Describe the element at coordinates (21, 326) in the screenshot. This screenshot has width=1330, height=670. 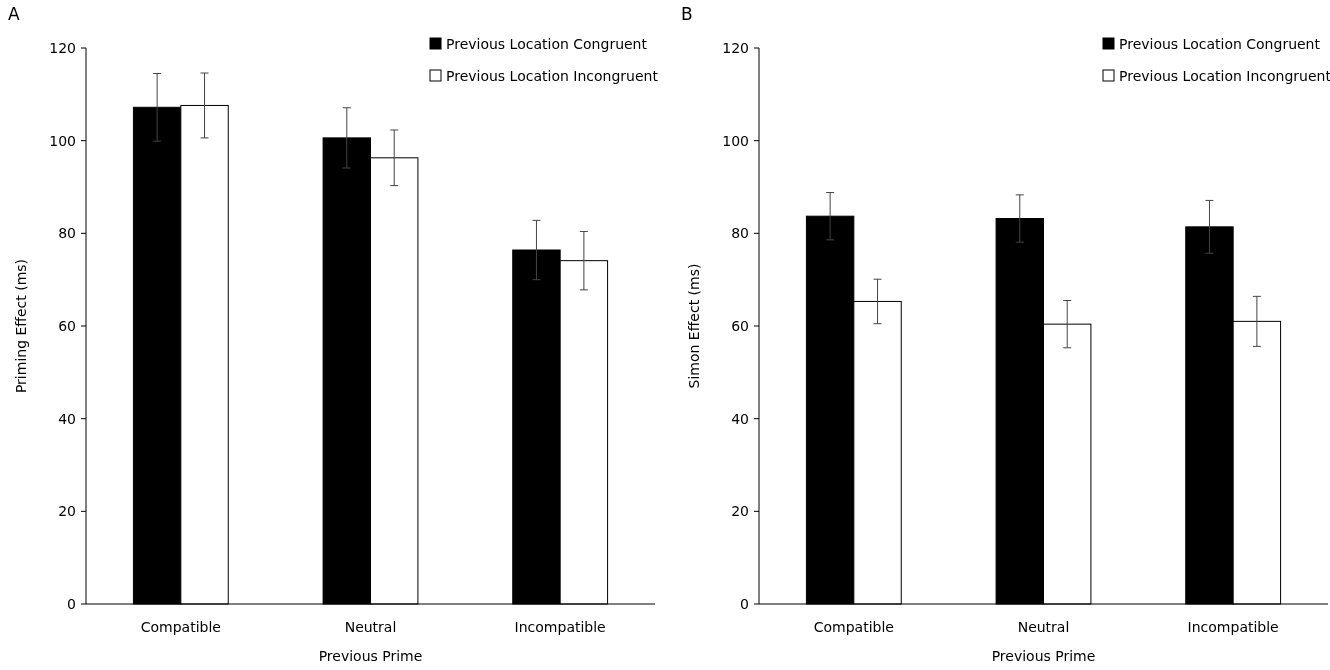
I see `y-axis-title: Priming Effect (ms)` at that location.